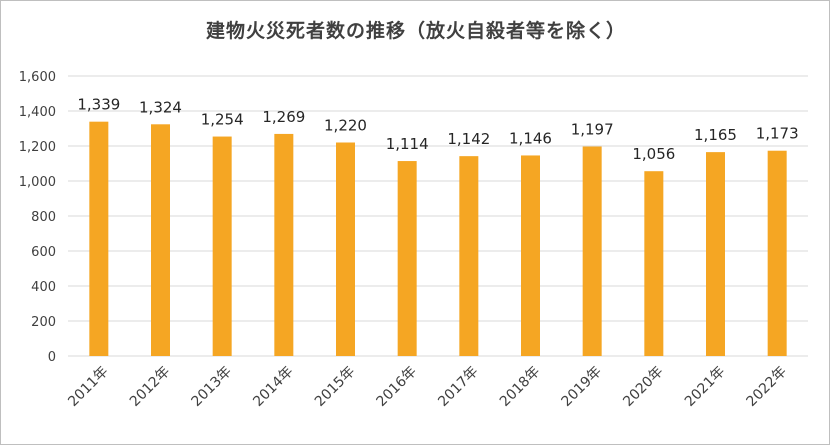 This screenshot has width=832, height=447. I want to click on y-tick-label: 1,400, so click(37, 112).